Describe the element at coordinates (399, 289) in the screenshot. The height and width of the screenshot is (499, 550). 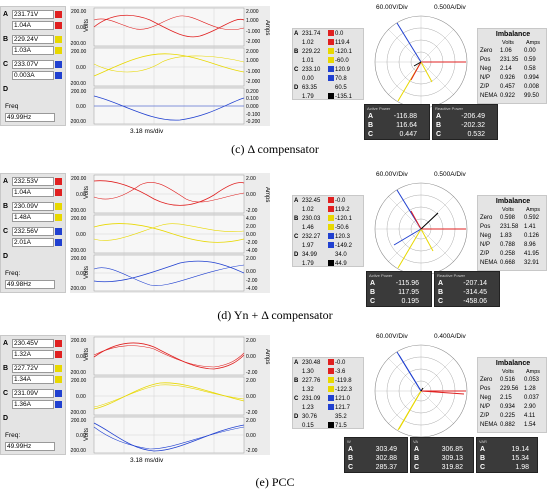
I see `active-power-box: Active Power A -115.96 B 117.95 C 0.195` at that location.